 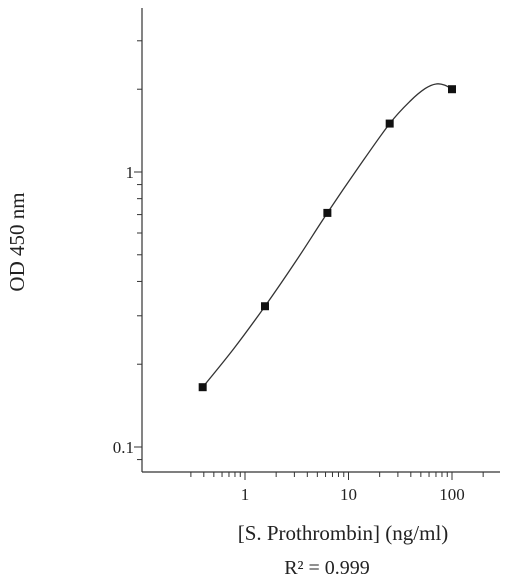 I want to click on y-tick-label: 1, so click(x=130, y=172).